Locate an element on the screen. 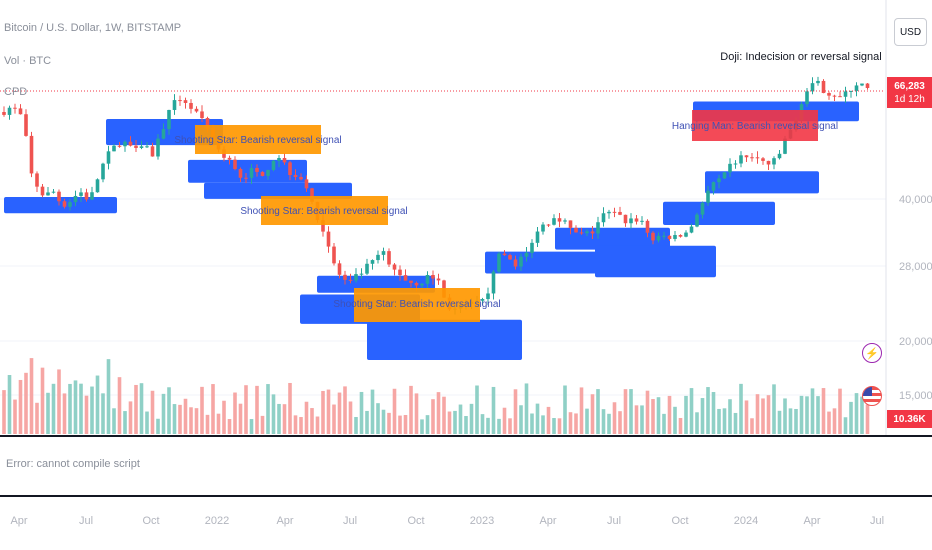  current-price-badge: 66,283 1d 12h is located at coordinates (909, 92).